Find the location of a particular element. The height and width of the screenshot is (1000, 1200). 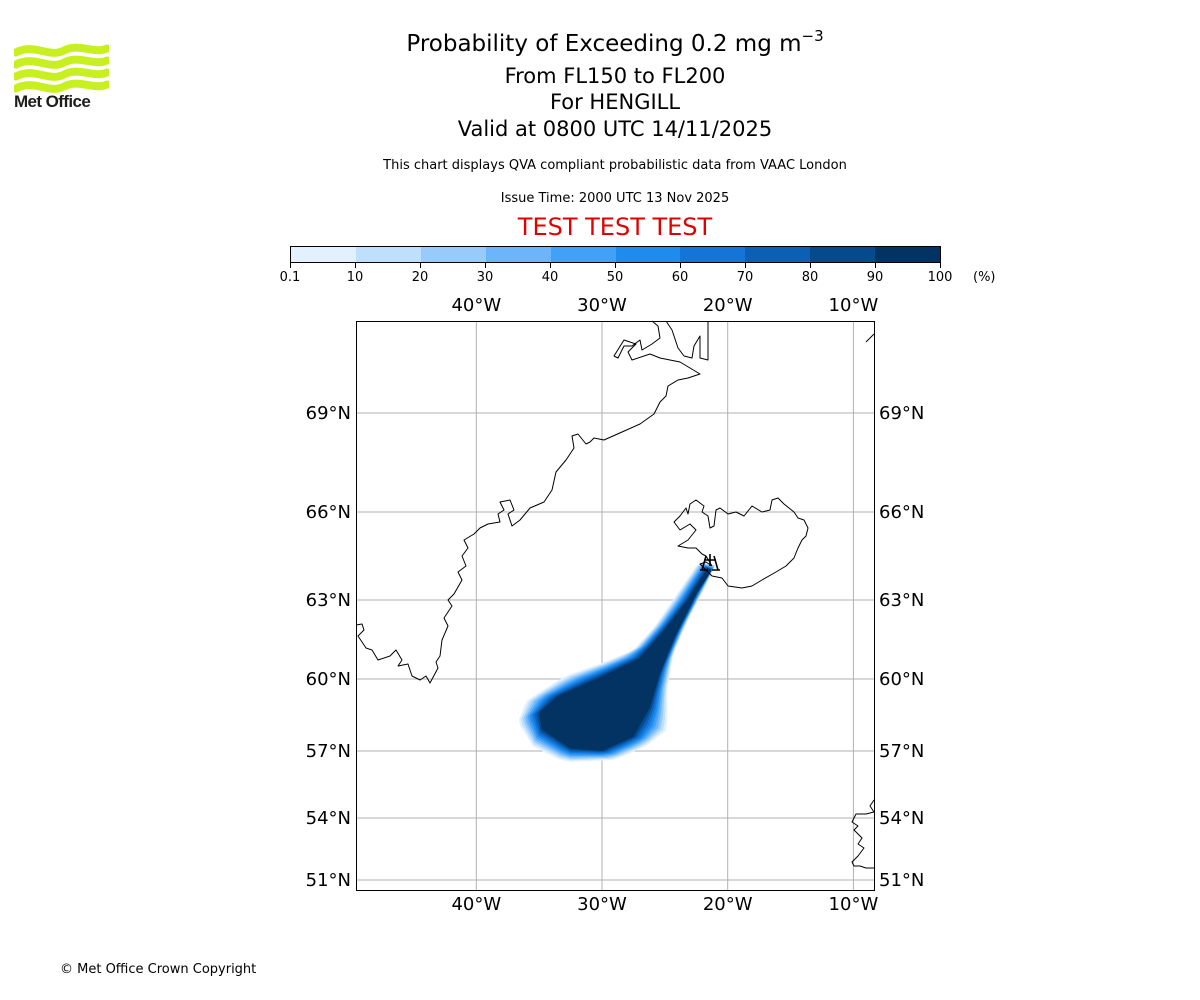

longitude-label-top: 10°W is located at coordinates (854, 305).